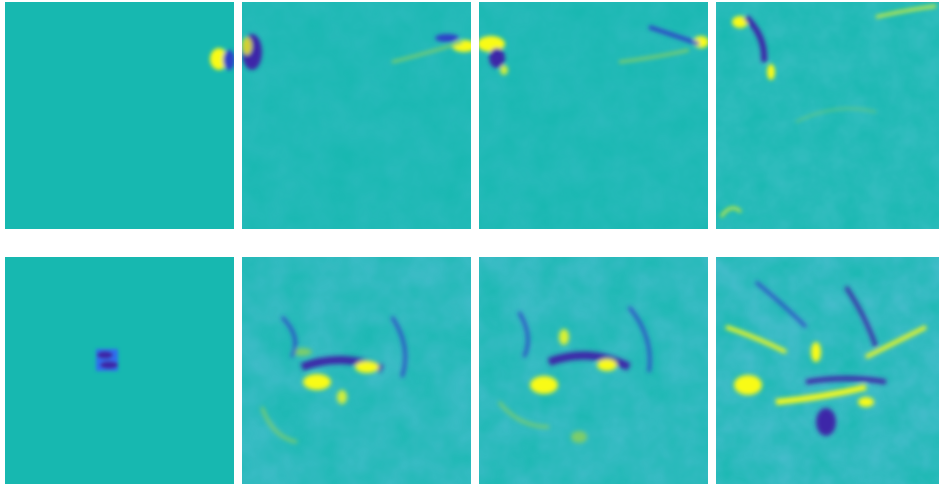  I want to click on panel-row1-col1, so click(119, 115).